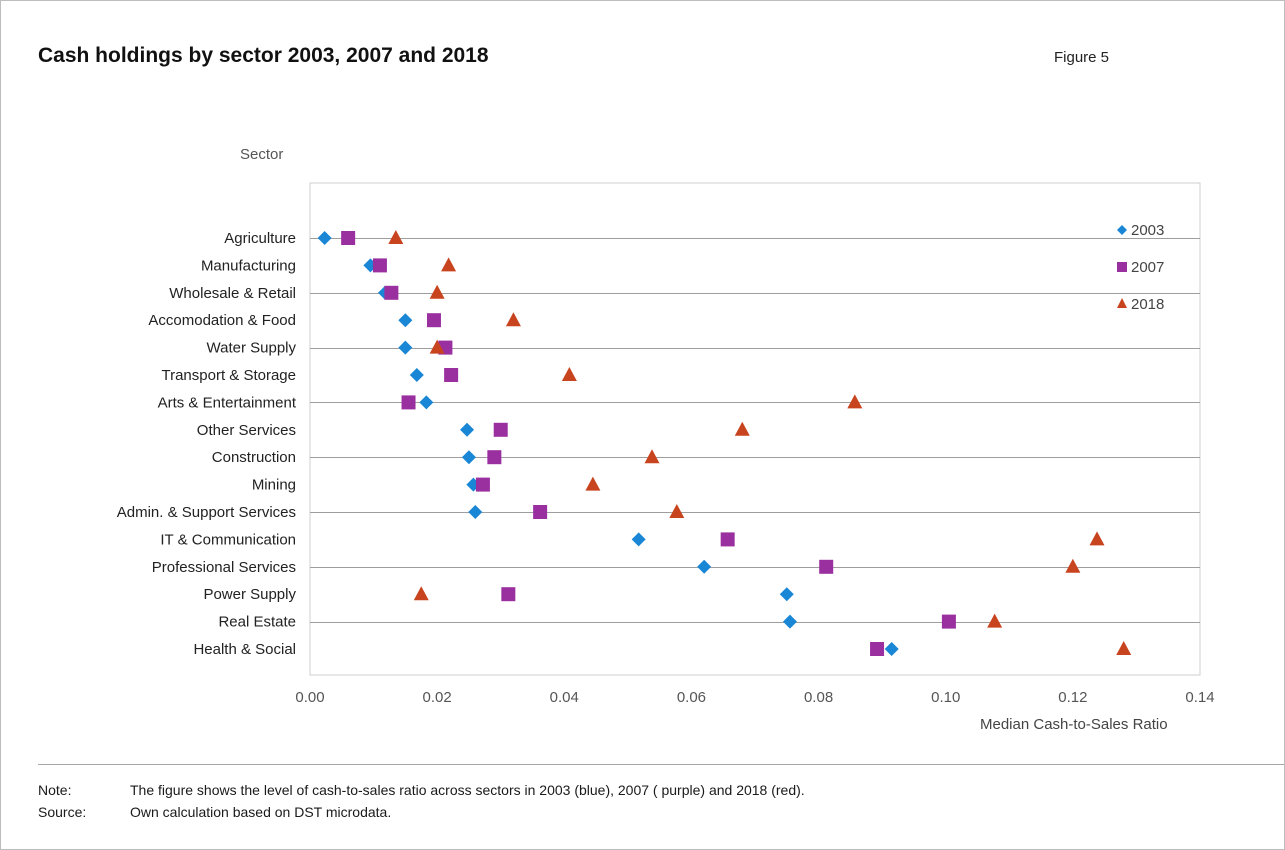 This screenshot has height=850, width=1285. I want to click on sector-label: Agriculture, so click(260, 238).